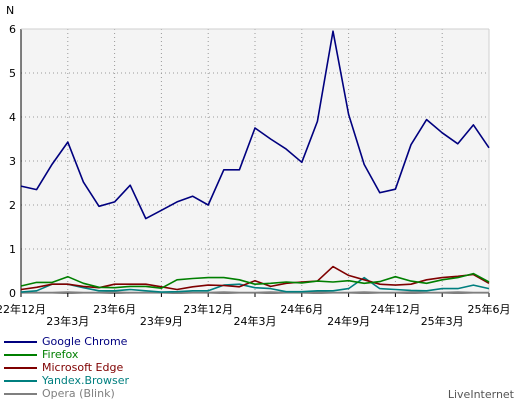 The width and height of the screenshot is (520, 405). Describe the element at coordinates (489, 309) in the screenshot. I see `x-tick-label: 25年6月` at that location.